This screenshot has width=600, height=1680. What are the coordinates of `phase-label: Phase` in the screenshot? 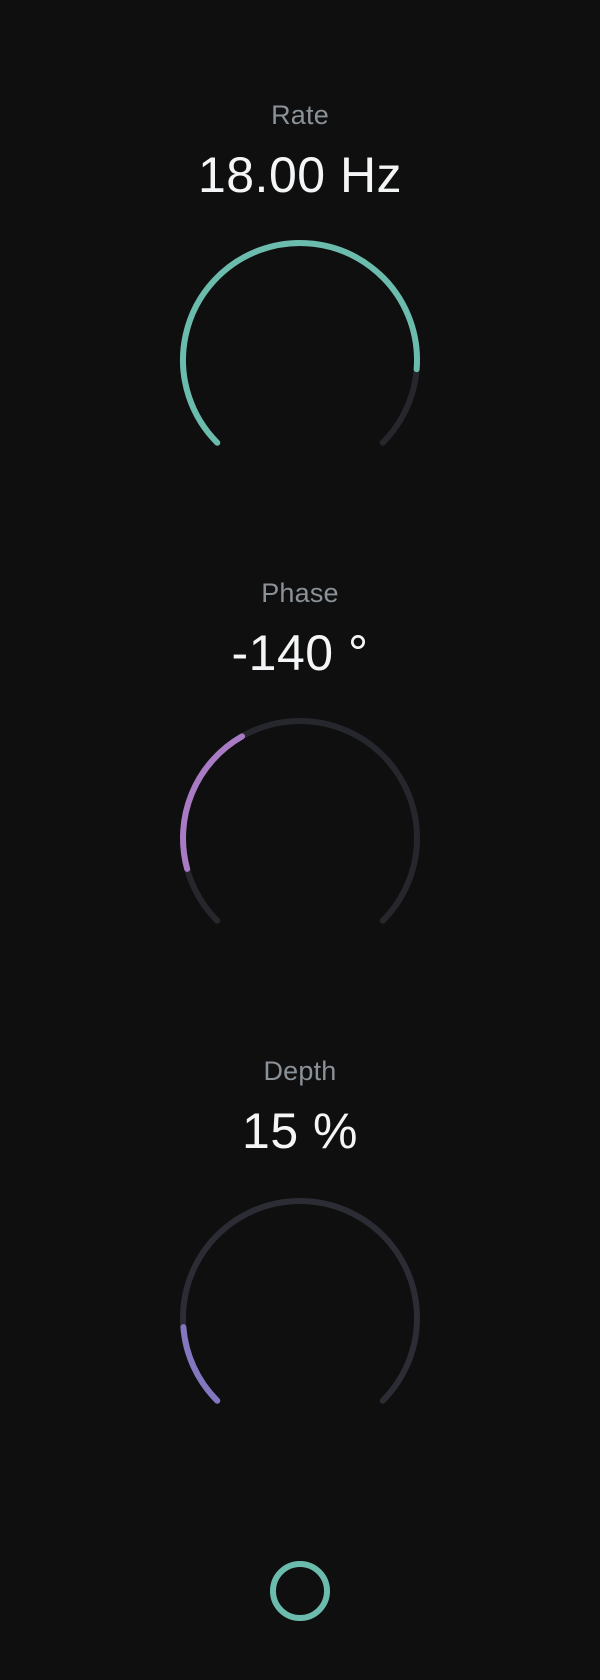 It's located at (300, 593).